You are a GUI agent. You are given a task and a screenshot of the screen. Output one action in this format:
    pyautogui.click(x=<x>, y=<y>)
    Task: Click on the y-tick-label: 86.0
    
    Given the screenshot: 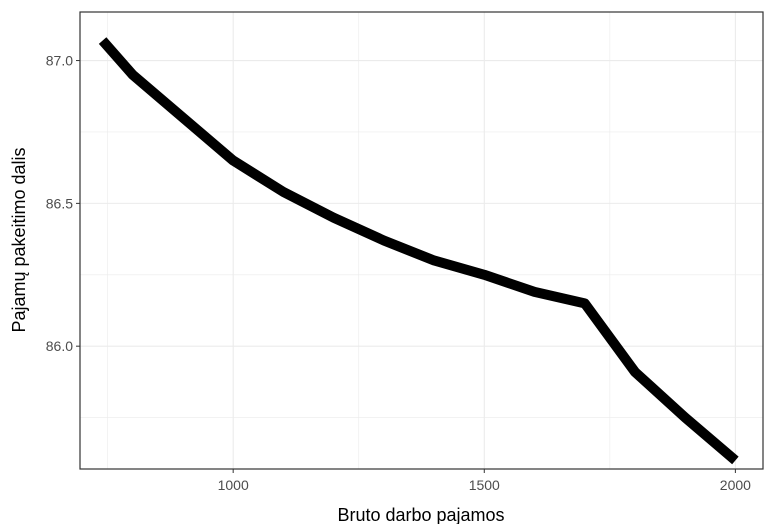 What is the action you would take?
    pyautogui.click(x=59, y=346)
    